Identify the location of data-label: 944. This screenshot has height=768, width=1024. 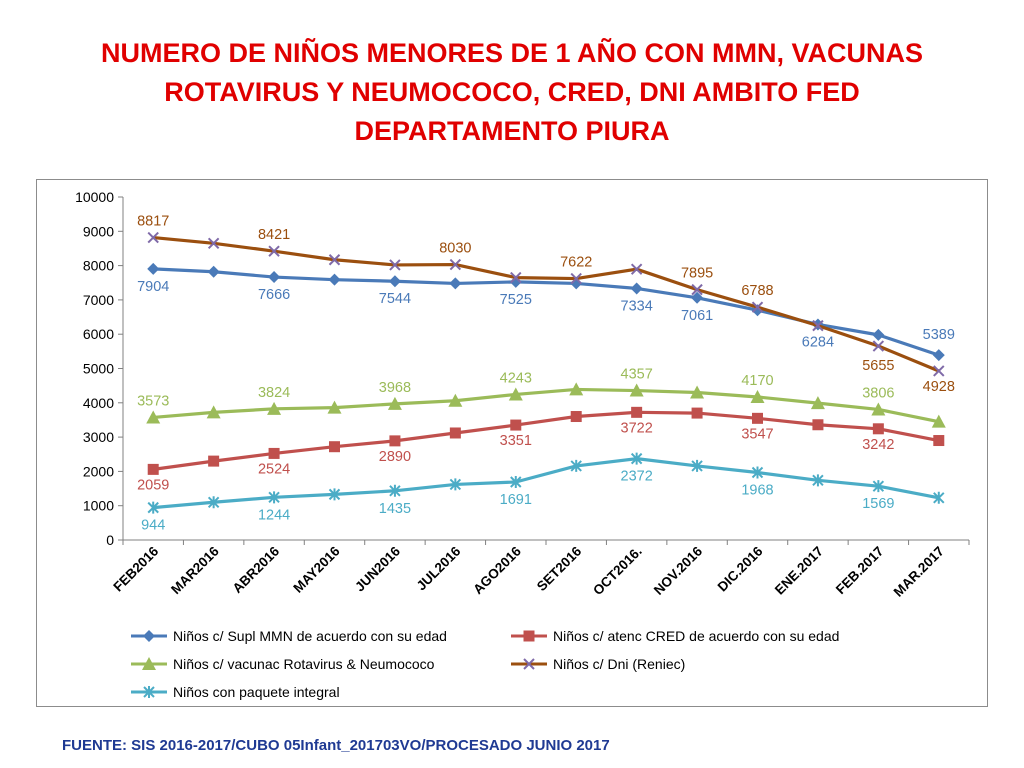
(153, 526).